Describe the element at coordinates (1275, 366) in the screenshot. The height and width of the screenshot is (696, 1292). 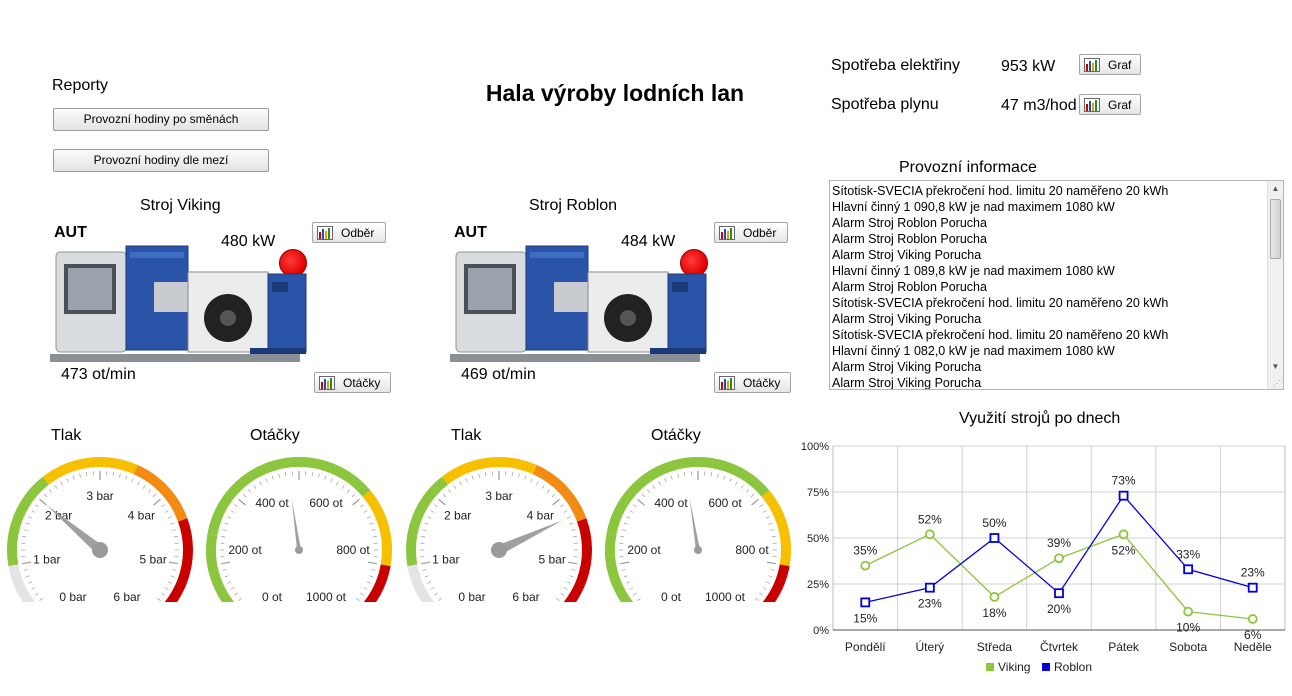
I see `scroll-down-icon: ▼` at that location.